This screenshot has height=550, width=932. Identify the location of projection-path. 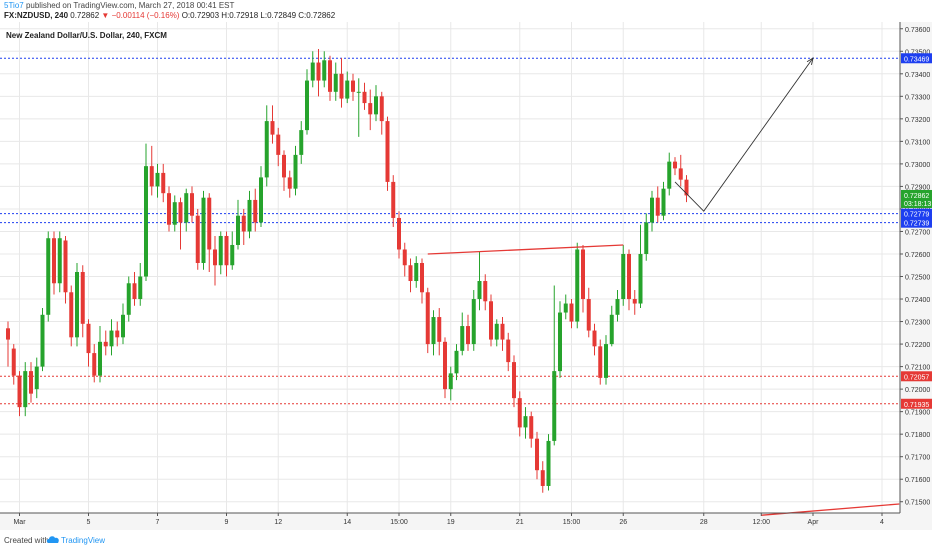
(744, 134).